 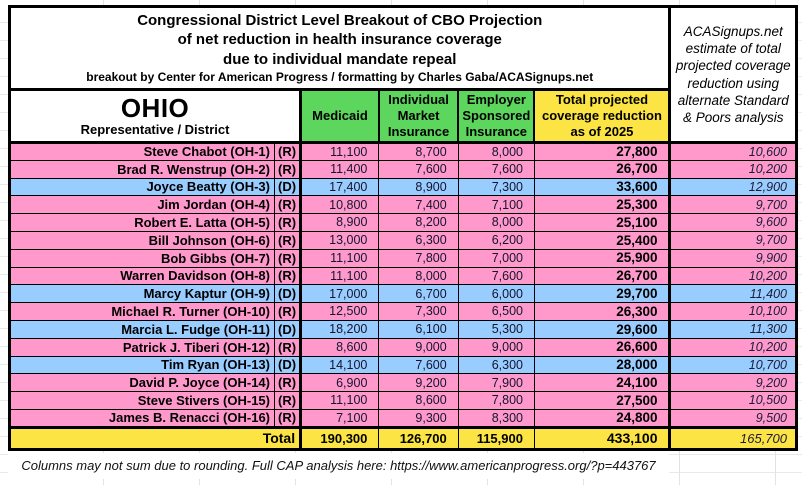 I want to click on total-projected-value: 26,300, so click(x=602, y=311).